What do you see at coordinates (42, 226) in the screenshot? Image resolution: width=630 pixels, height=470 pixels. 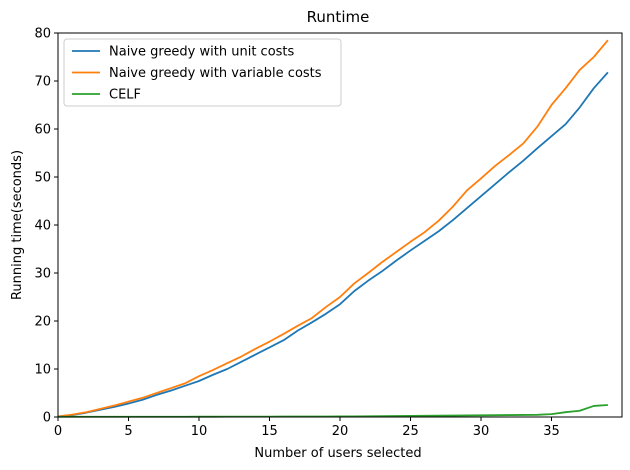 I see `y-tick-label: 40` at bounding box center [42, 226].